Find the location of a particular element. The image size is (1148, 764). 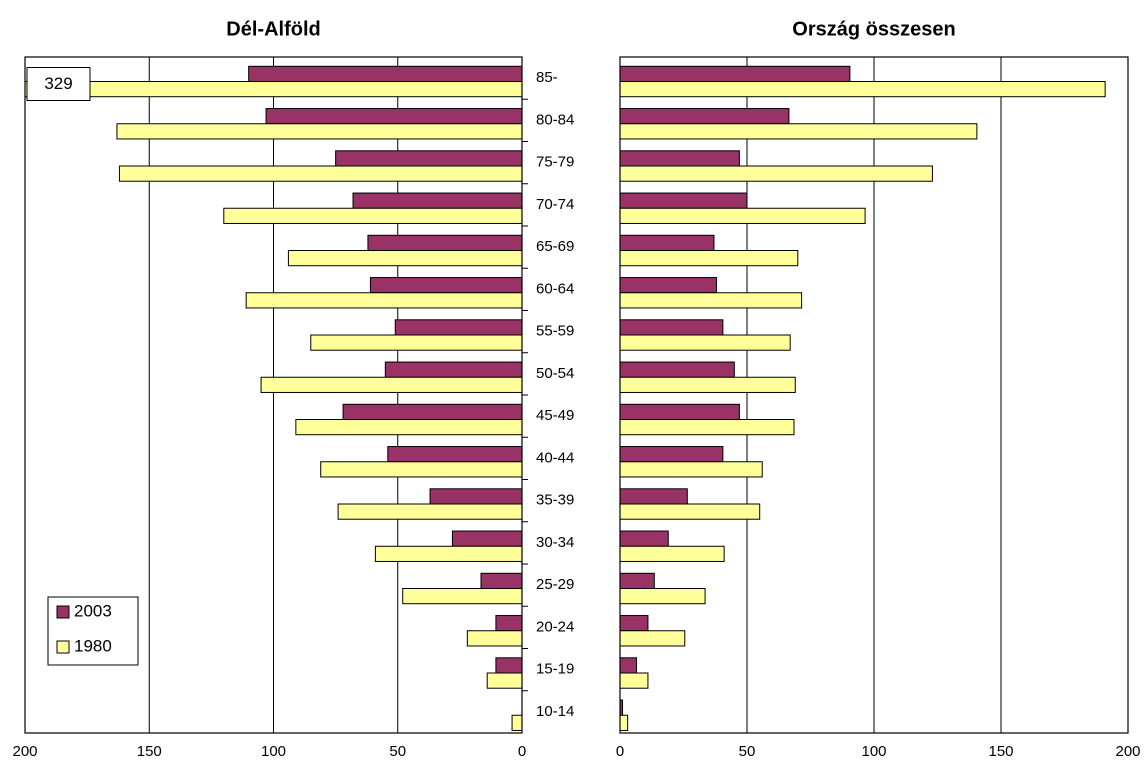

legend-label: 1980 is located at coordinates (93, 645).